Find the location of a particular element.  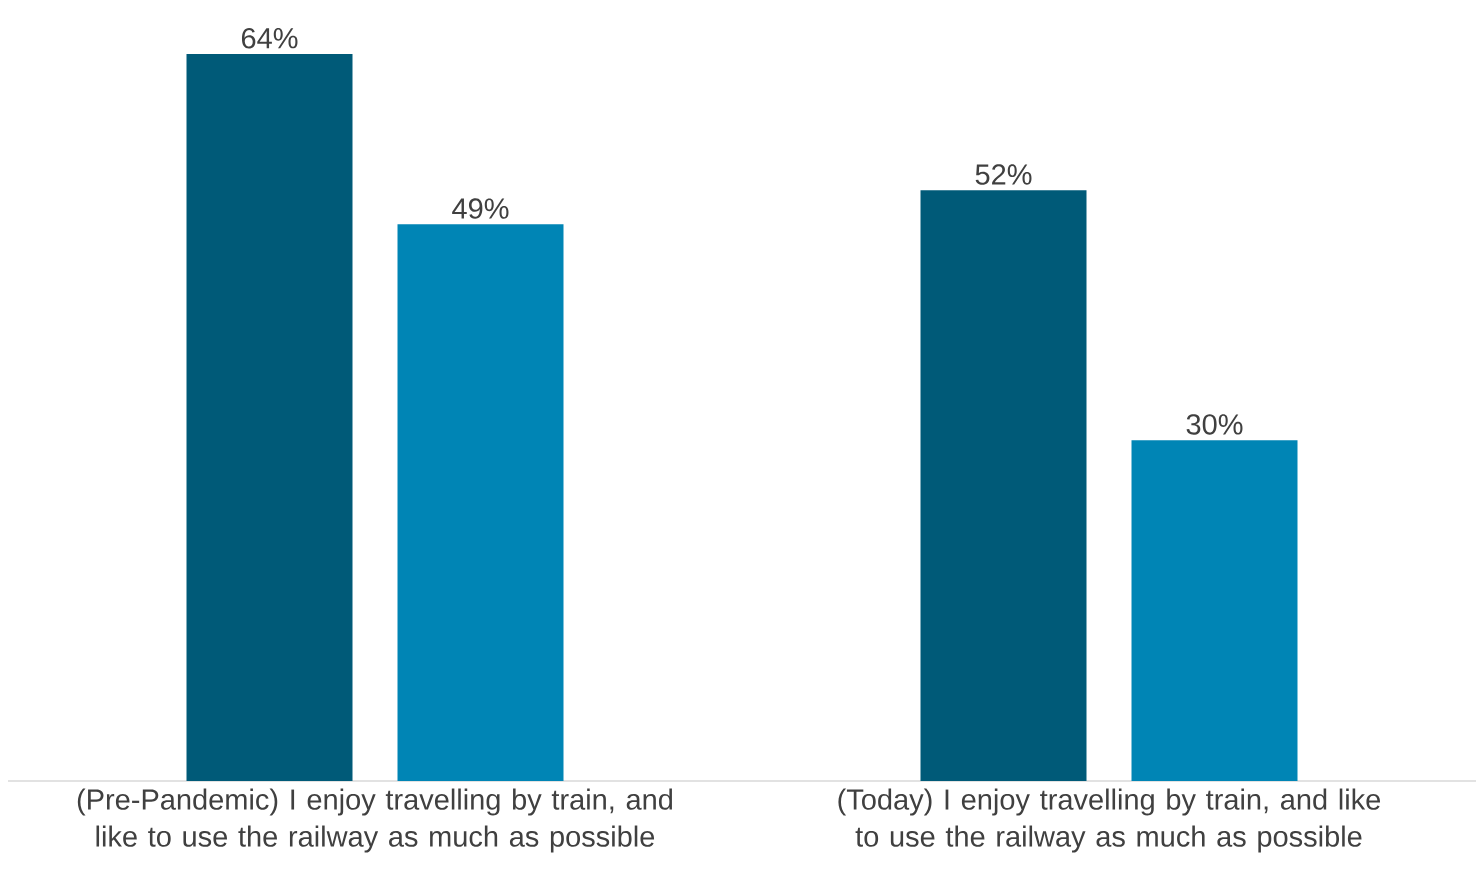

data-label: 52% is located at coordinates (1003, 174).